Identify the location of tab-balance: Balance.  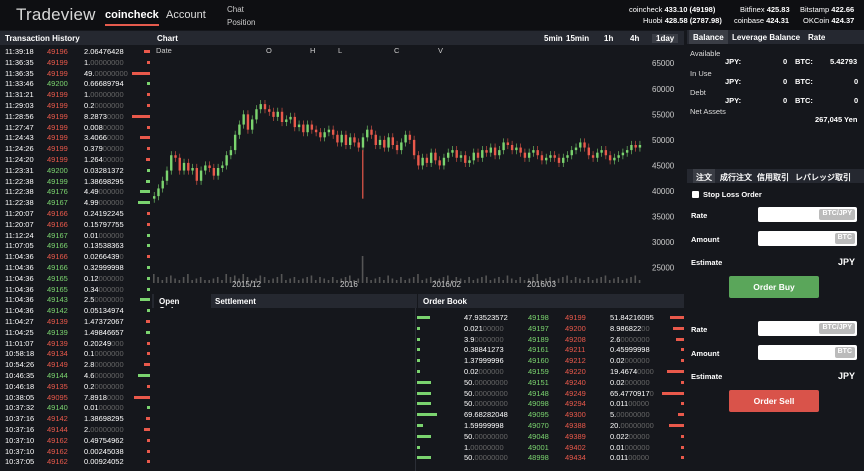
(708, 37).